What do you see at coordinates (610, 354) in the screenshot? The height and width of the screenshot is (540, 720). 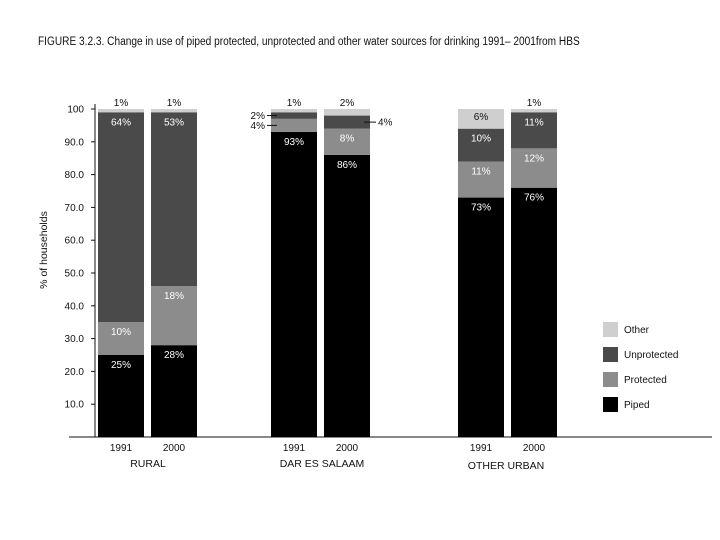 I see `legend-swatch-unprotected` at bounding box center [610, 354].